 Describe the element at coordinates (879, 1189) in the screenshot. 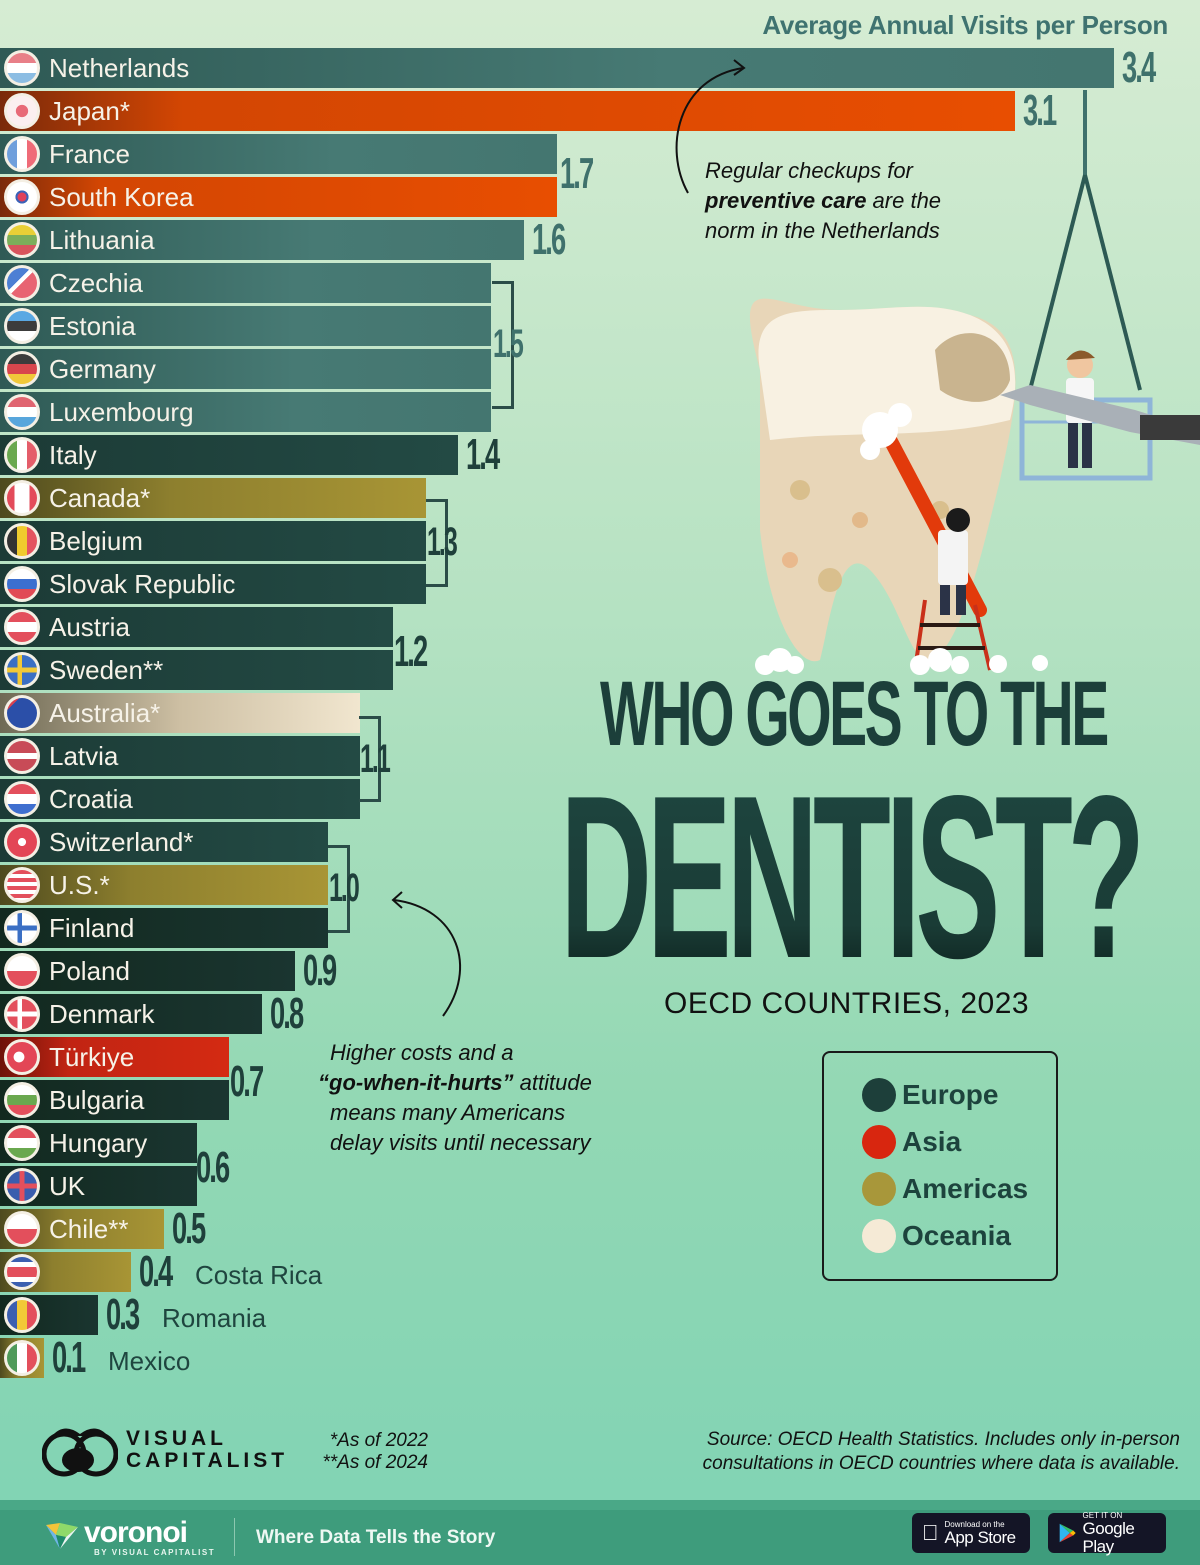

I see `americas-dot-icon` at that location.